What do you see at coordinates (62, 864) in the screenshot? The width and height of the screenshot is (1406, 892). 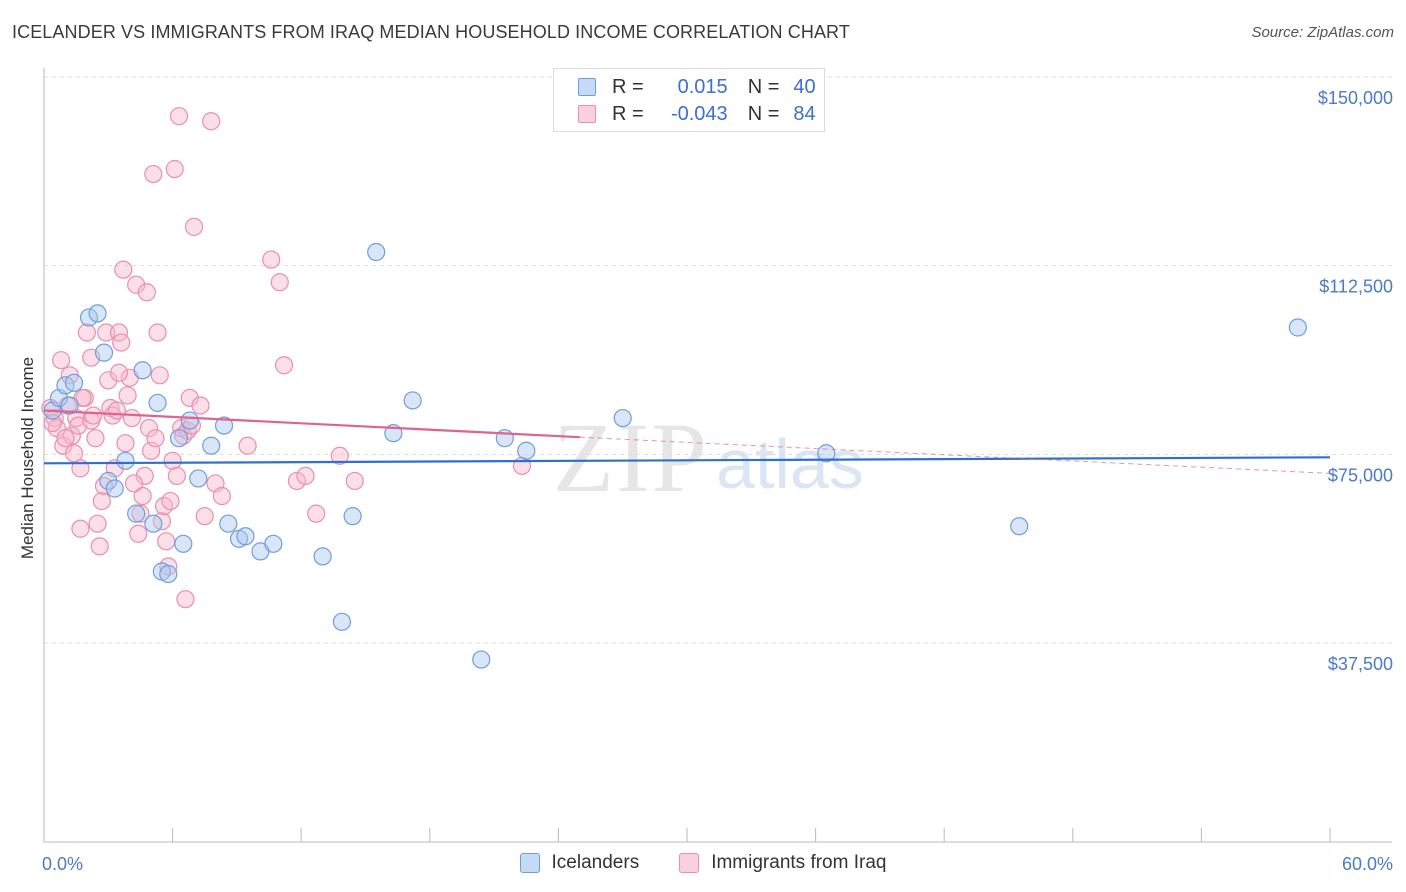 I see `x-tick-label-start: 0.0%` at bounding box center [62, 864].